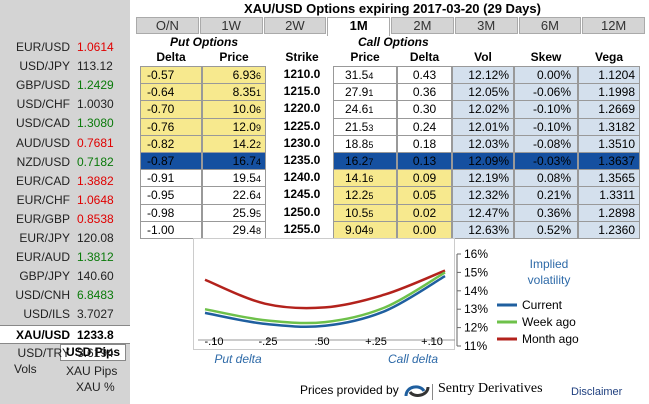 The height and width of the screenshot is (404, 649). I want to click on cell-vol: 12.47%, so click(483, 212).